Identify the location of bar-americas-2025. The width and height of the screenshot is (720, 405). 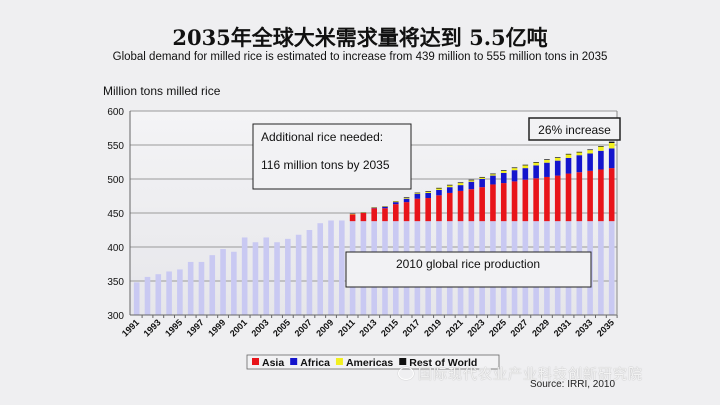
(503, 171).